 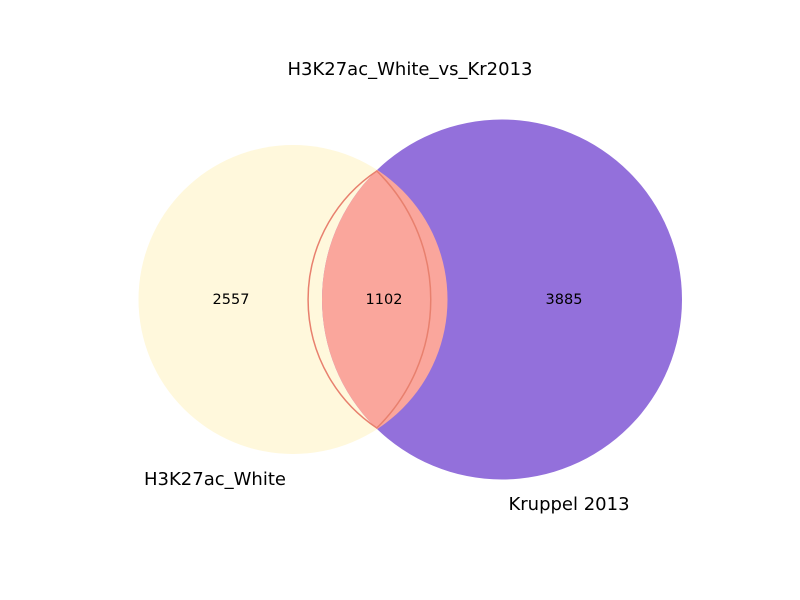 What do you see at coordinates (215, 479) in the screenshot?
I see `set-label-h3k27ac-white: H3K27ac_White` at bounding box center [215, 479].